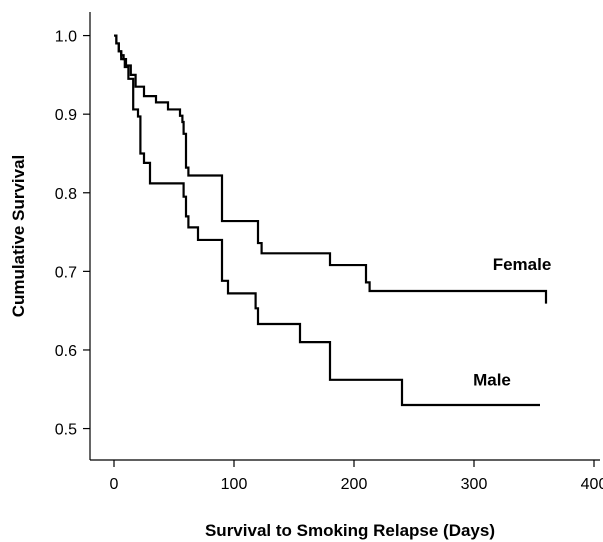  Describe the element at coordinates (350, 530) in the screenshot. I see `x-axis-title: Survival to Smoking Relapse (Days)` at that location.